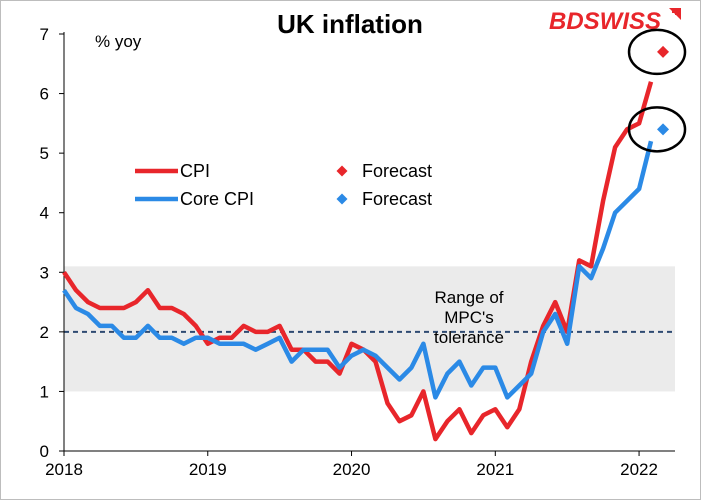 This screenshot has height=500, width=701. Describe the element at coordinates (44, 451) in the screenshot. I see `y-tick-label: 0` at that location.